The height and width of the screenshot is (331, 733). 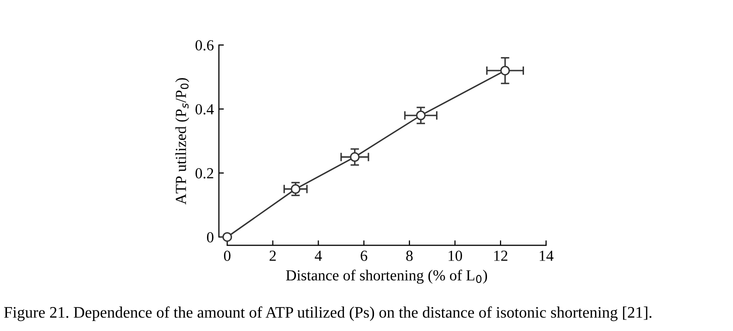 What do you see at coordinates (328, 314) in the screenshot?
I see `caption: Figure 21. Dependence of the amount of ATP utilized (Ps) on the distance of isotonic shortening [21].` at bounding box center [328, 314].